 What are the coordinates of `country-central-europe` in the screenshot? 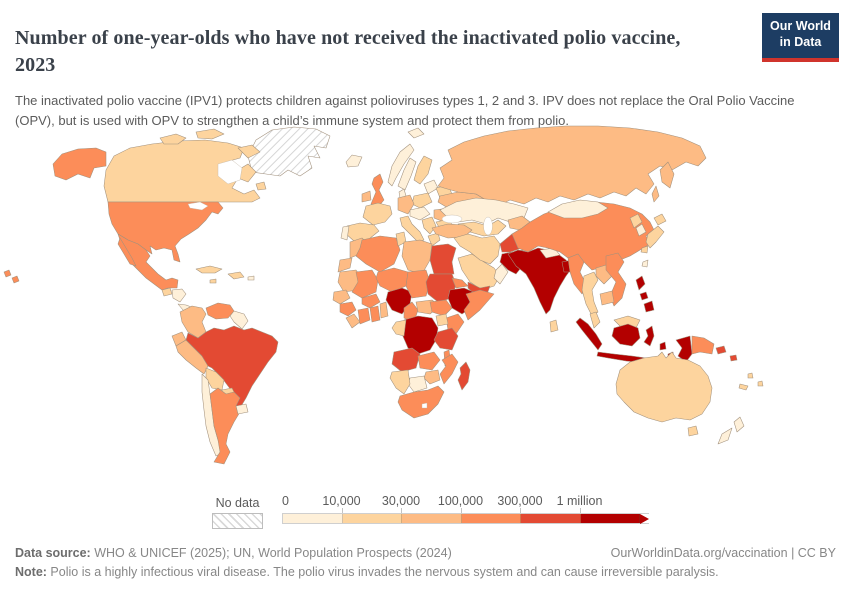 It's located at (420, 213).